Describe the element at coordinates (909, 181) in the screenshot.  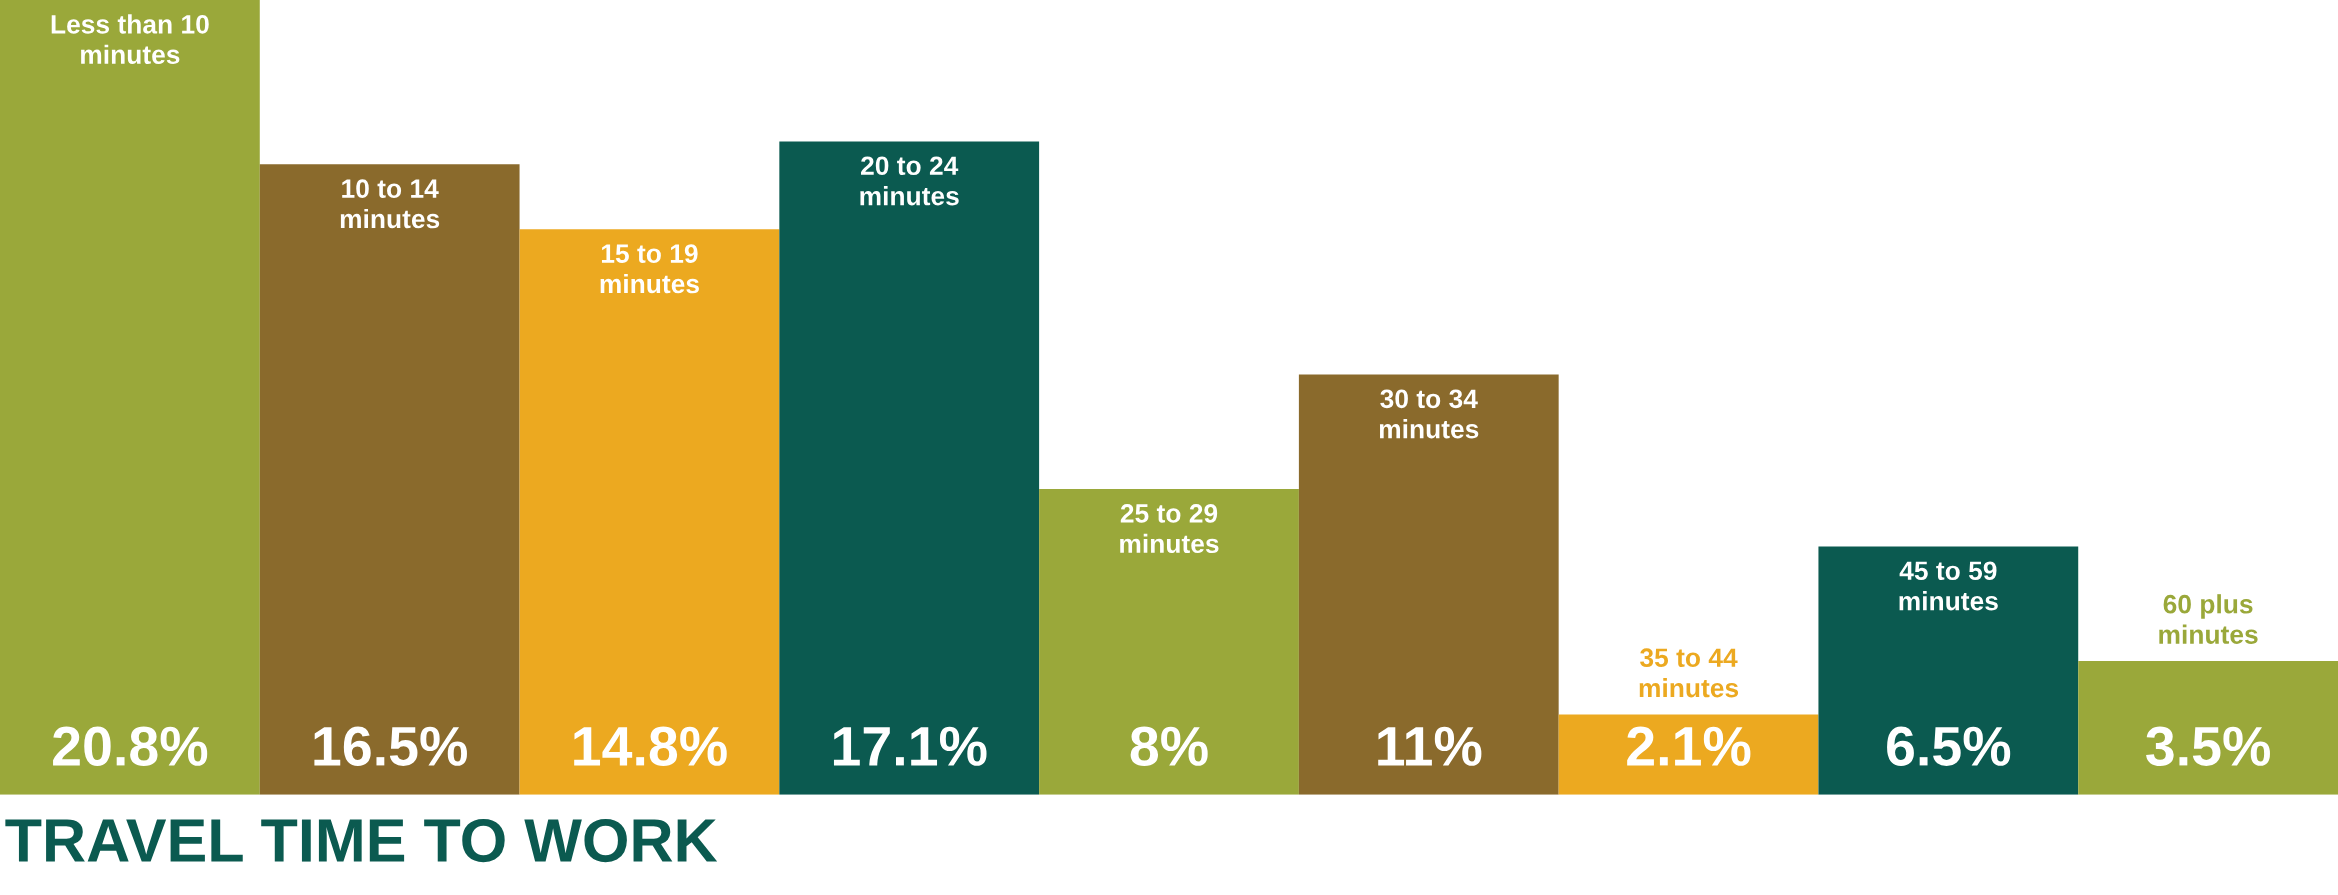
I see `x-tick-label: 20 to 24 minutes` at that location.